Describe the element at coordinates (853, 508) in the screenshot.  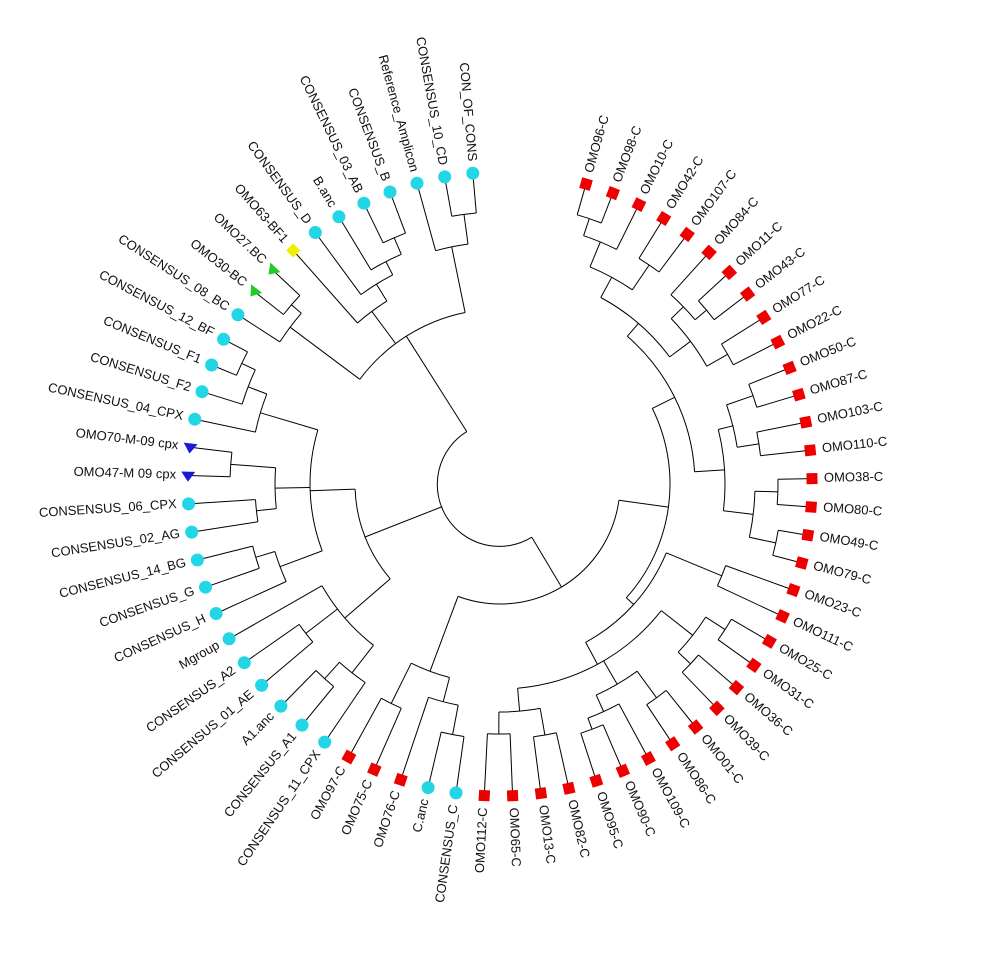
I see `tip-label: OMO80-C` at that location.